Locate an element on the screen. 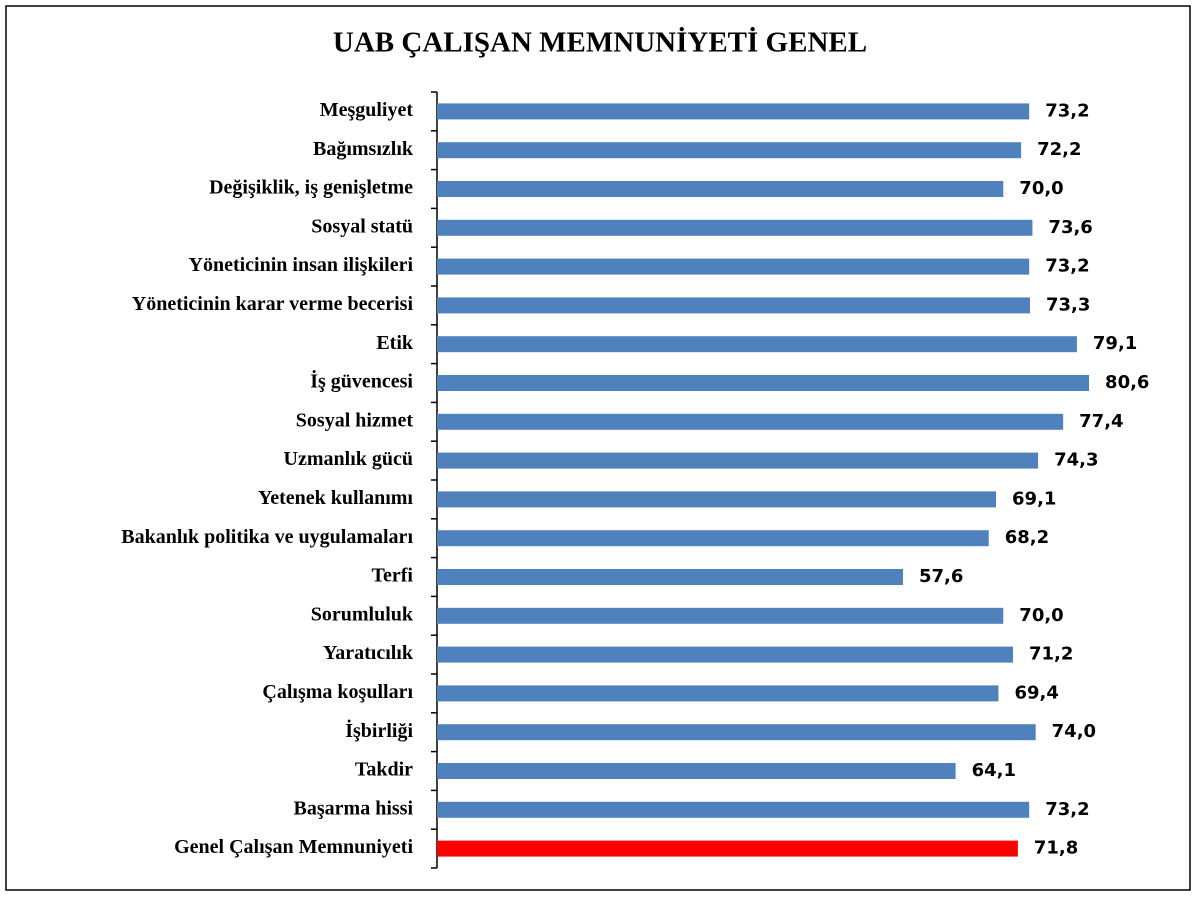  value-label: 74,0 is located at coordinates (1074, 731).